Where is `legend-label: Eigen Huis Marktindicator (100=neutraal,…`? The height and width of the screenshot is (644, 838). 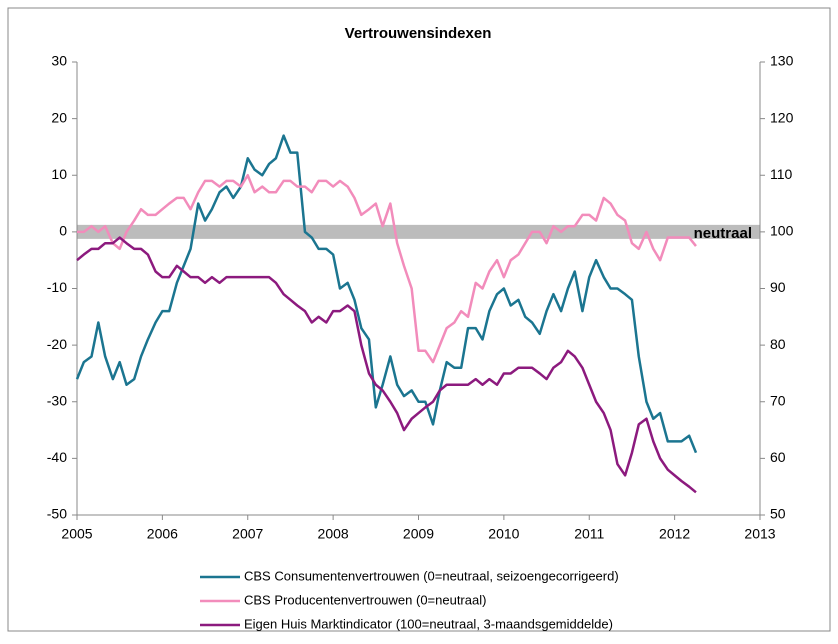
legend-label: Eigen Huis Marktindicator (100=neutraal,… is located at coordinates (428, 623).